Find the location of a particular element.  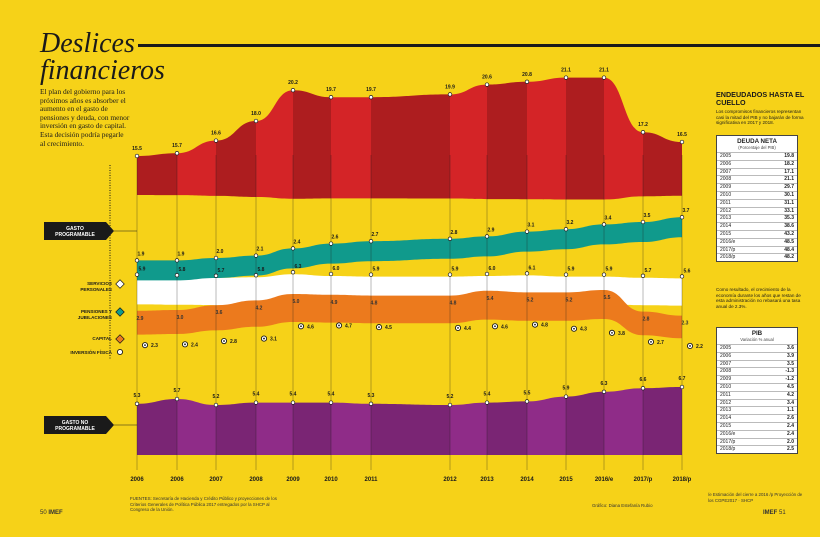

capital-label: 4.8 is located at coordinates (453, 304).